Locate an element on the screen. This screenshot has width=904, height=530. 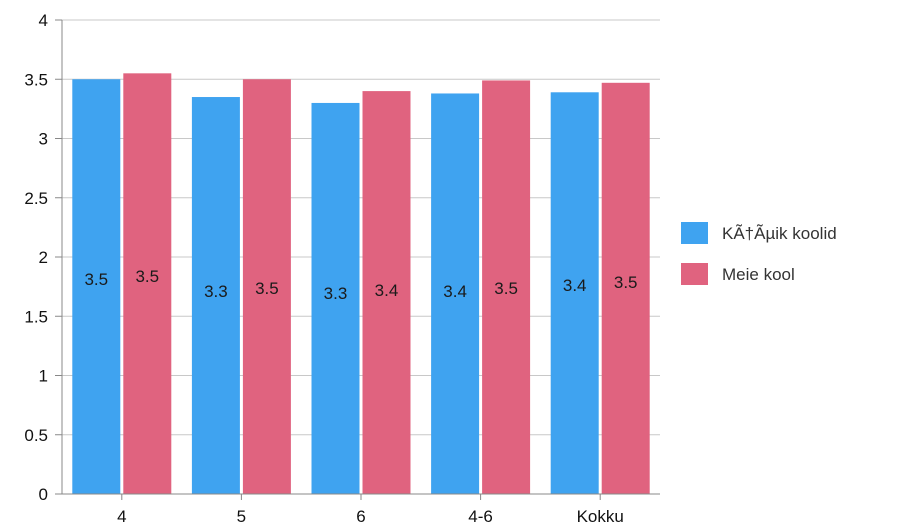
y-tick-label: 2 is located at coordinates (43, 257).